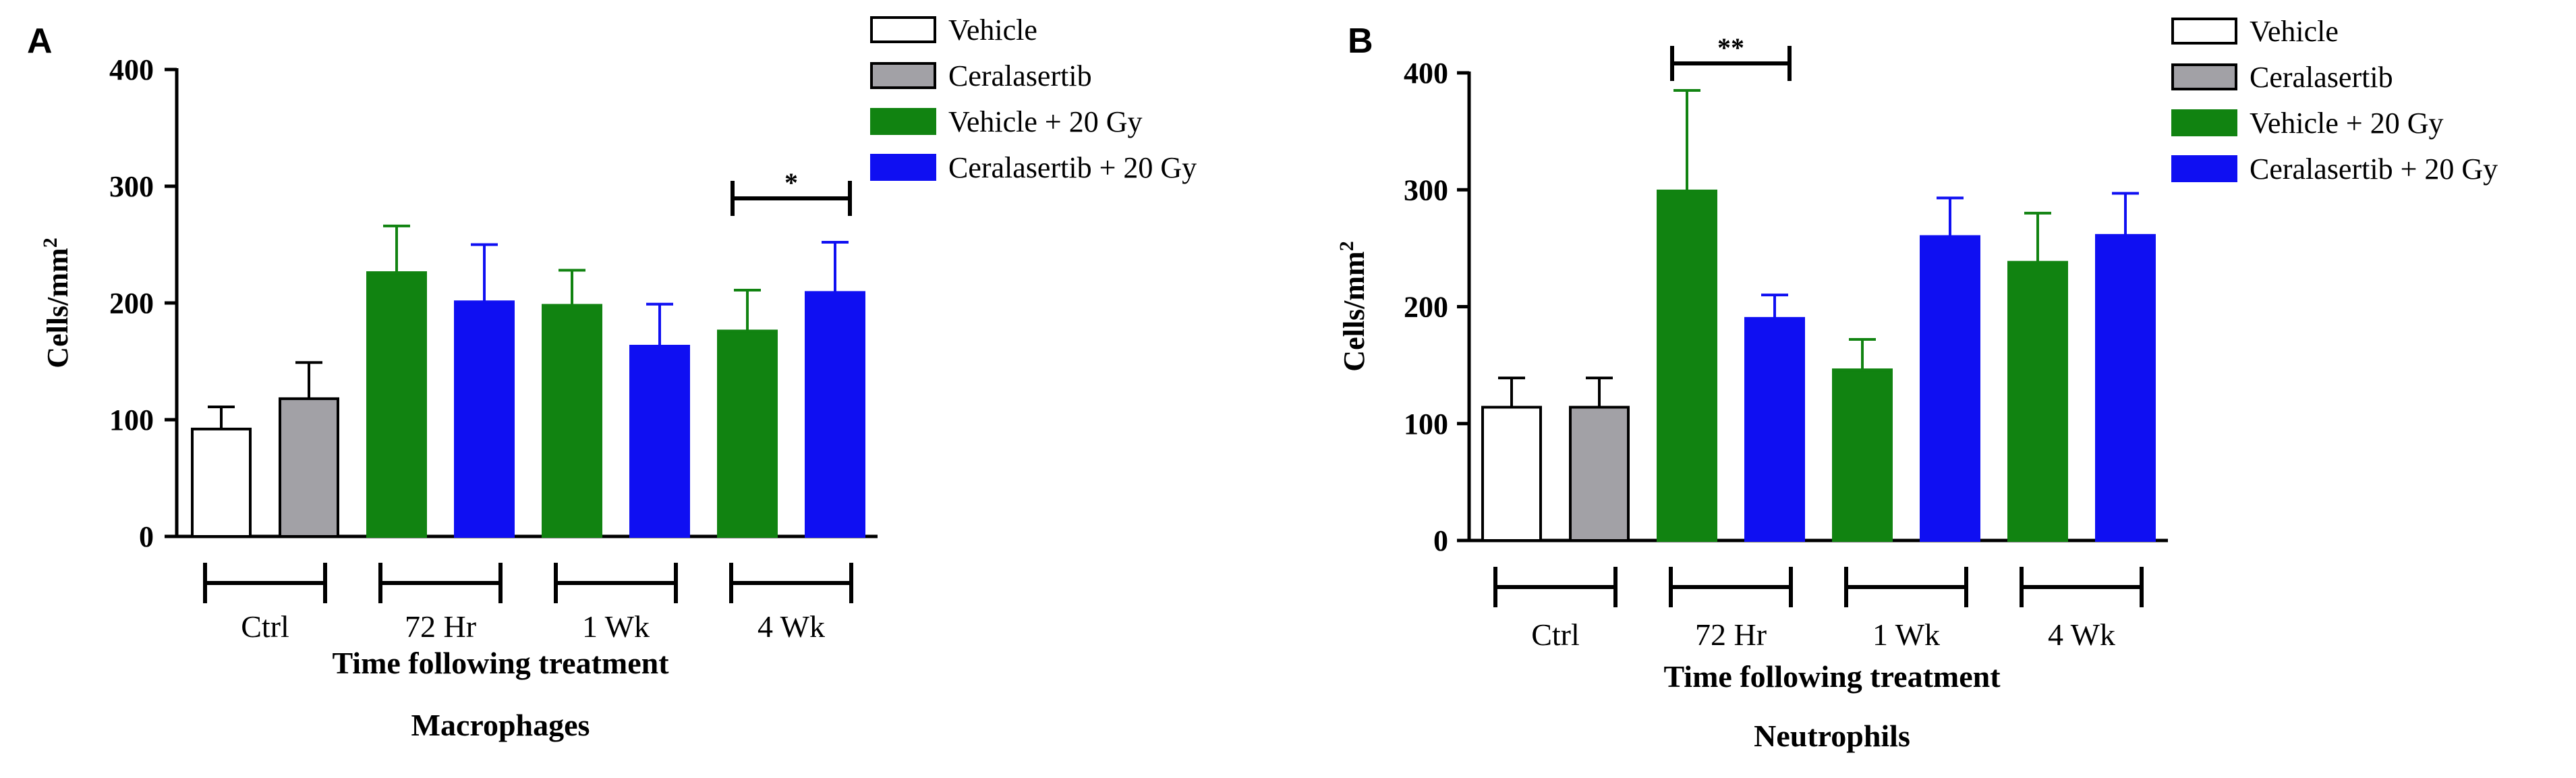 Image resolution: width=2576 pixels, height=778 pixels. Describe the element at coordinates (500, 725) in the screenshot. I see `chart-title: Macrophages` at that location.